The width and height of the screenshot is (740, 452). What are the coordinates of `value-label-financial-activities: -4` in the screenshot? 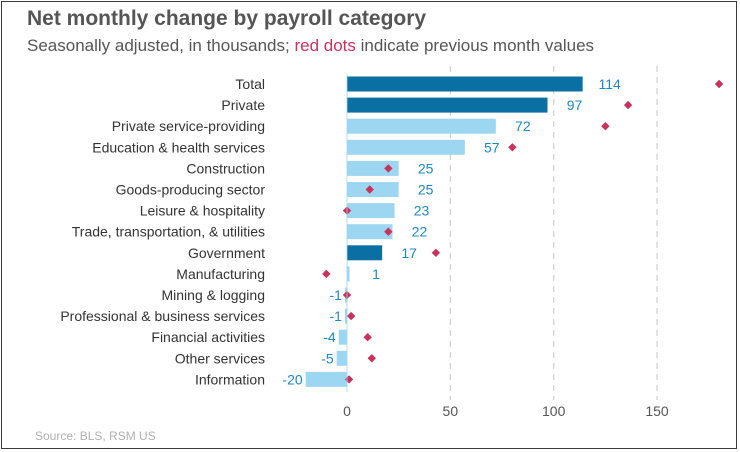 It's located at (329, 337).